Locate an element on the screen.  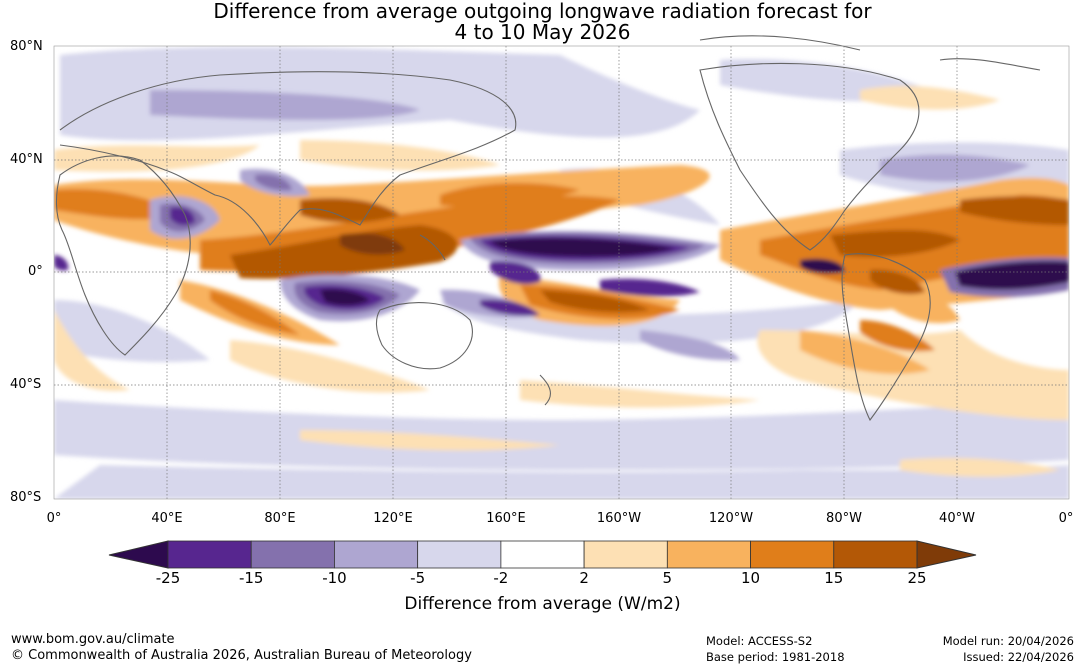
colorbar-extend-high is located at coordinates (946, 554).